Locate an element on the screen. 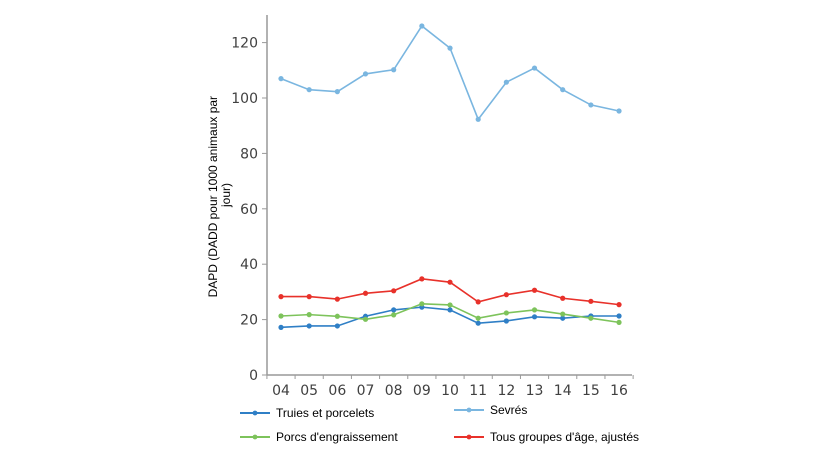  series-line is located at coordinates (450, 72).